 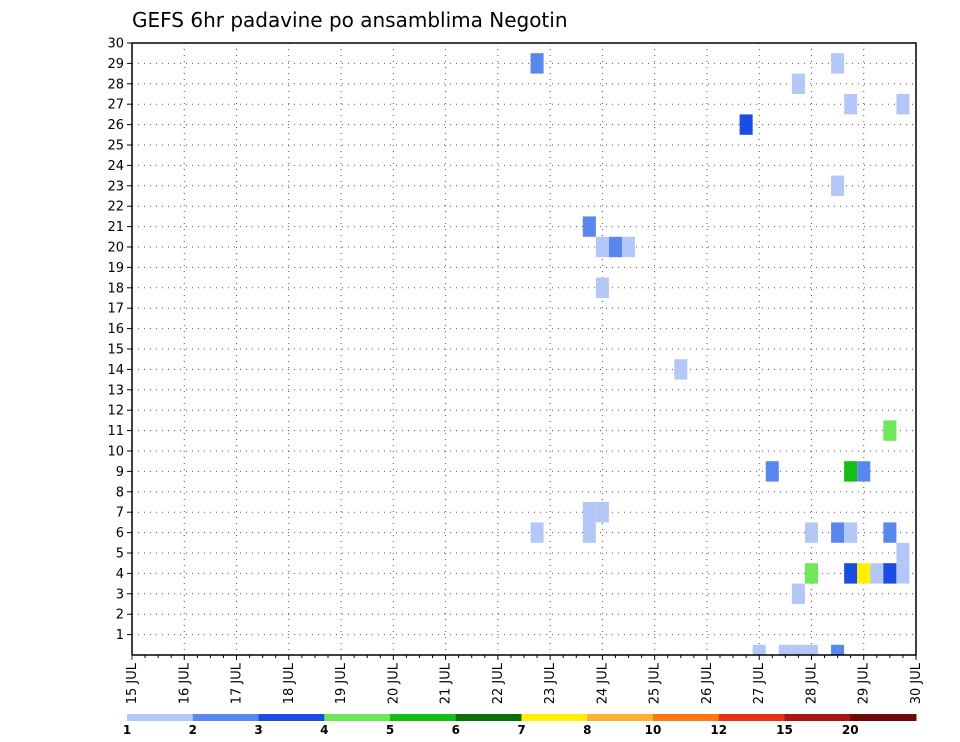 I want to click on y-tick-label: 25, so click(x=115, y=146).